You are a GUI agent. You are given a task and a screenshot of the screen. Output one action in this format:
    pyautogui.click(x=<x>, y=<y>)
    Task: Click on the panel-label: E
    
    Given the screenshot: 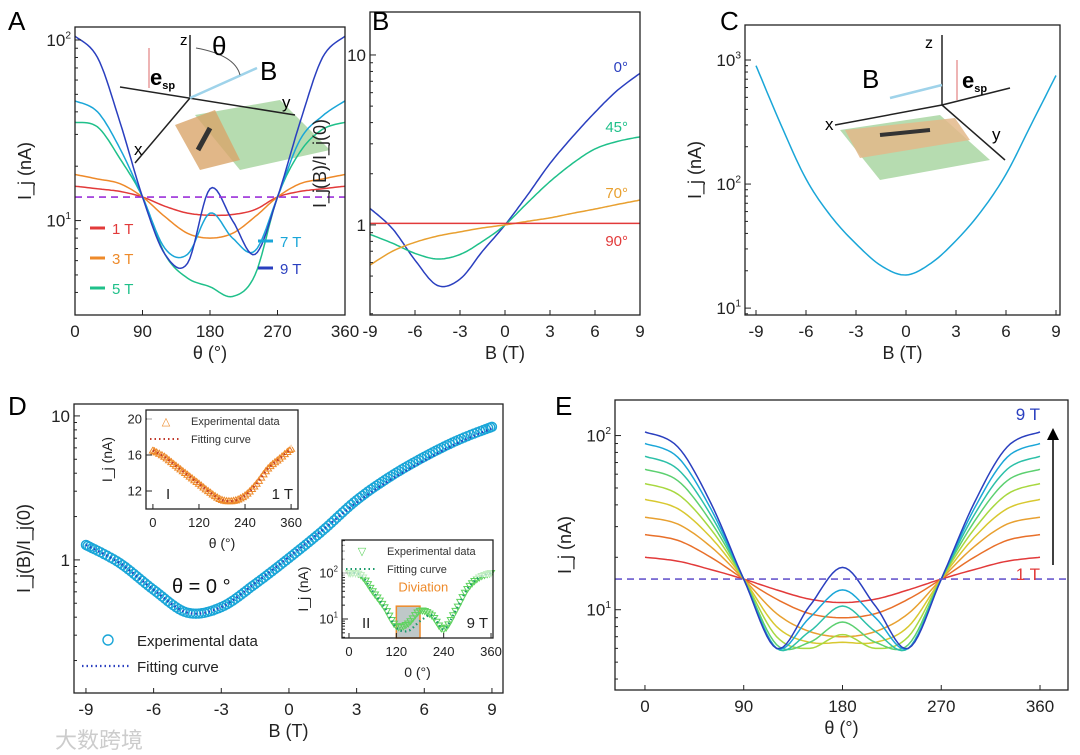 What is the action you would take?
    pyautogui.click(x=563, y=406)
    